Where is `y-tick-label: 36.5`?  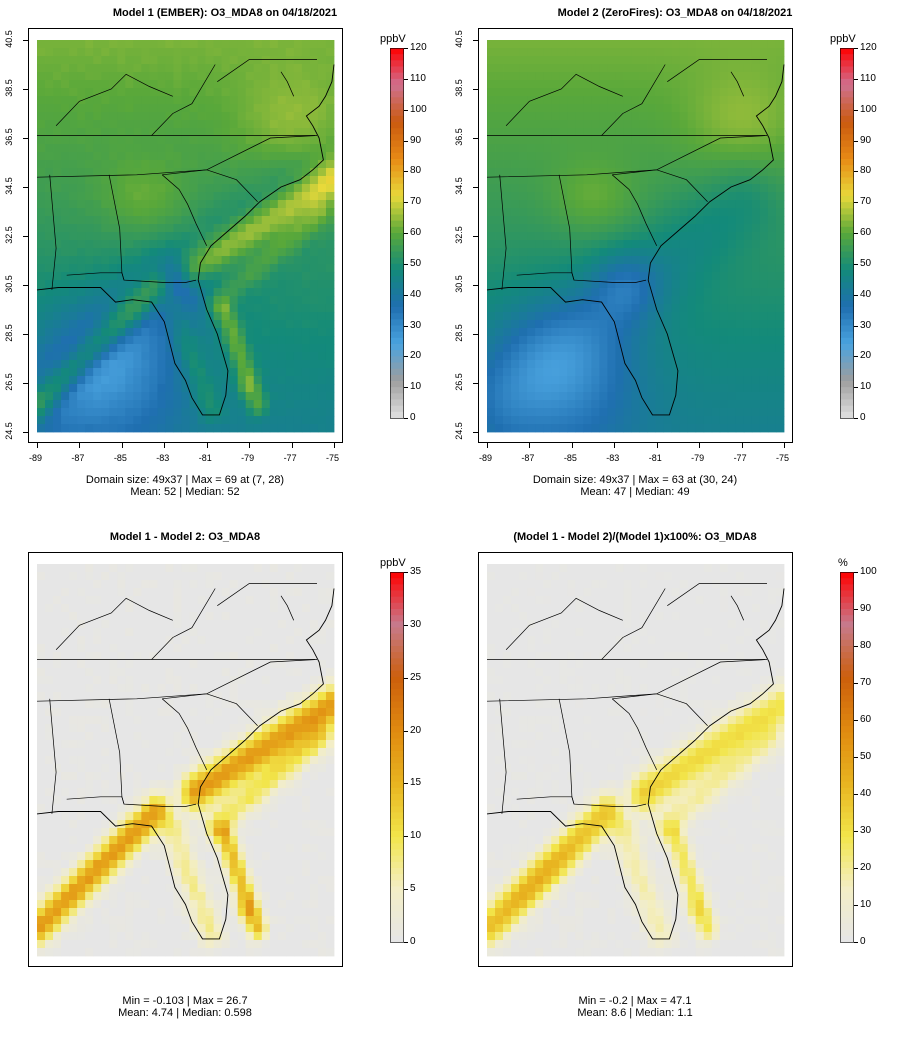 y-tick-label: 36.5 is located at coordinates (9, 137).